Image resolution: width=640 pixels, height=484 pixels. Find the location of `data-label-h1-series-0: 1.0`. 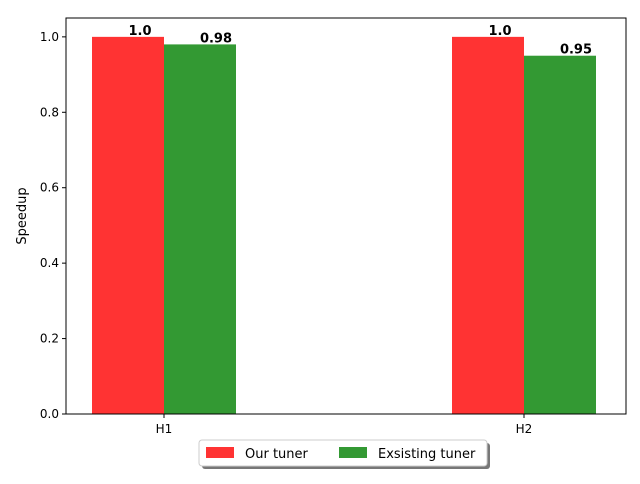

data-label-h1-series-0: 1.0 is located at coordinates (139, 31).